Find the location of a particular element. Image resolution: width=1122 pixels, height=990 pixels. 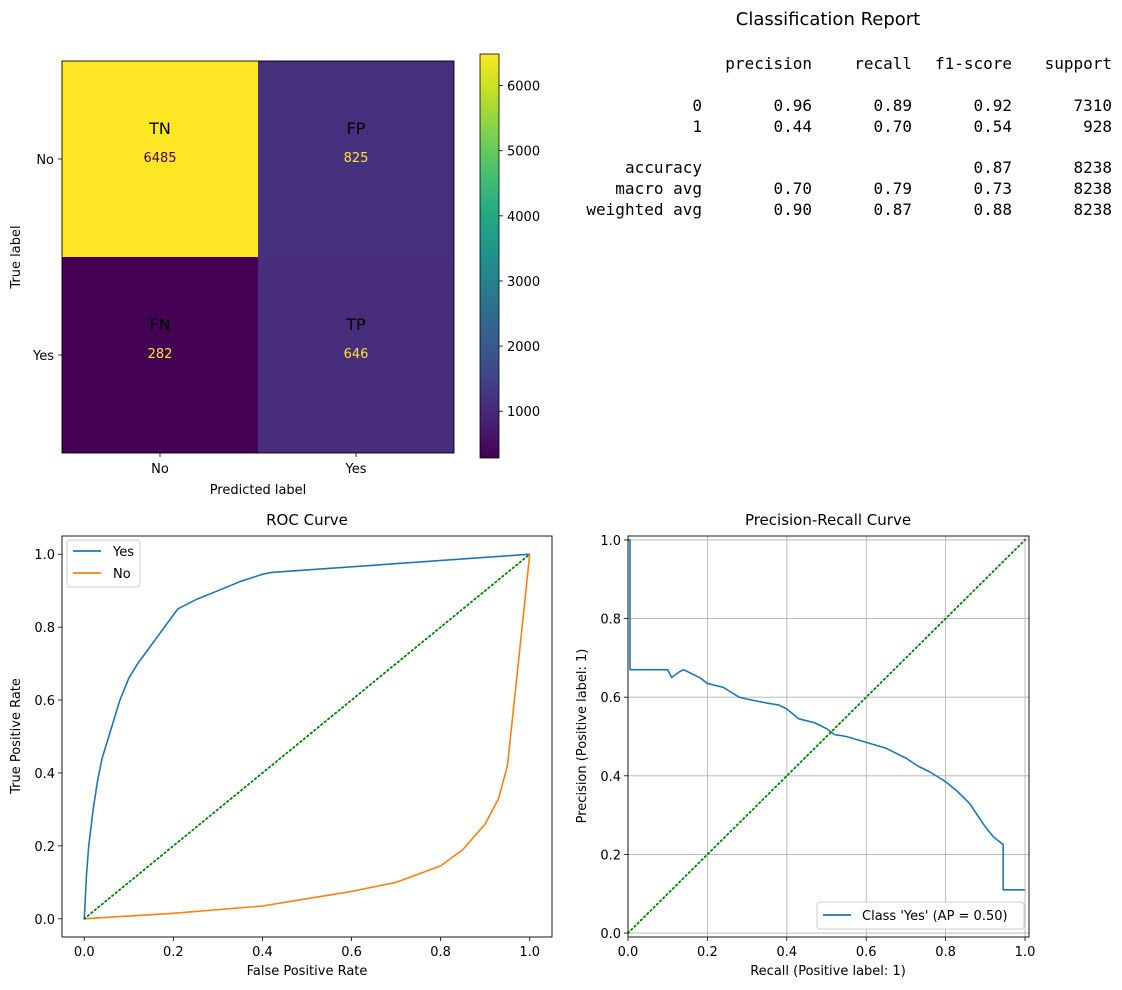

report-row-label-weighted-avg: weighted avg is located at coordinates (644, 209).